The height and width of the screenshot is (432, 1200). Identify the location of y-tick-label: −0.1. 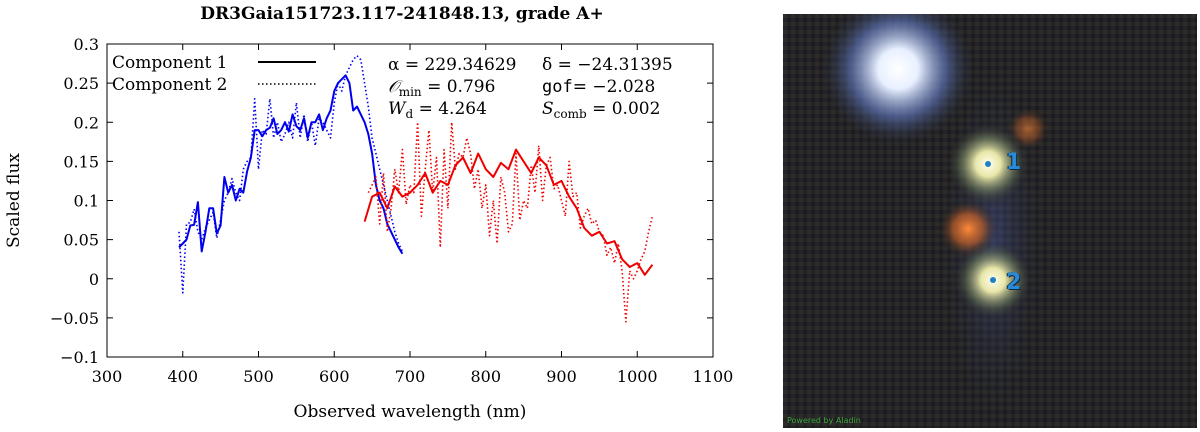
(79, 357).